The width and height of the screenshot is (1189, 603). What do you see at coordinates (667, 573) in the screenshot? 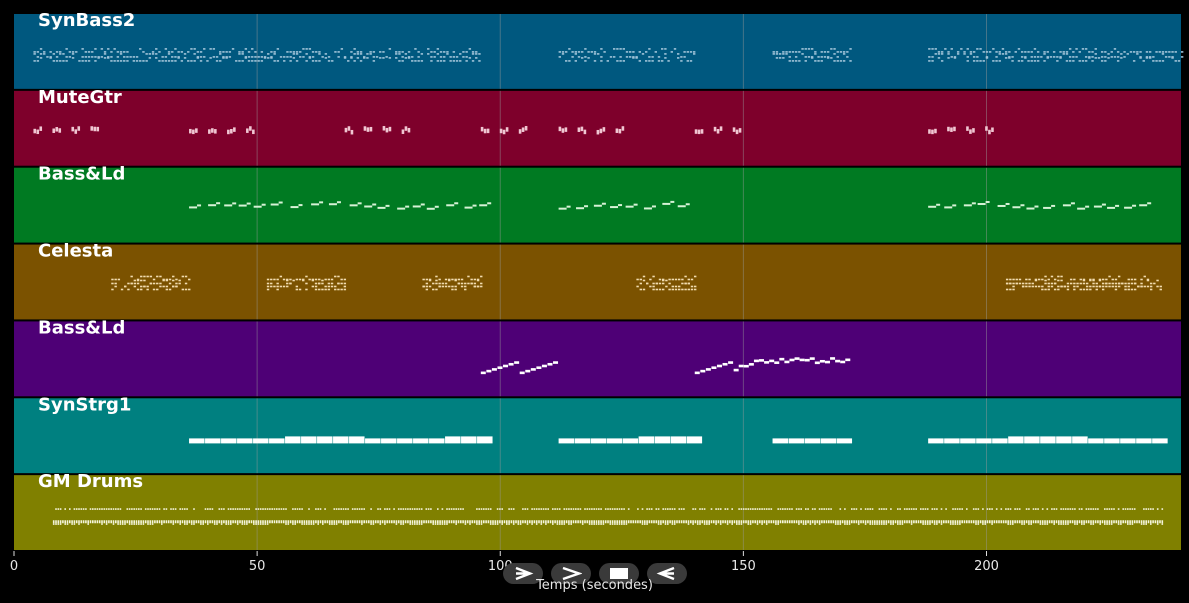
I see `back-button` at bounding box center [667, 573].